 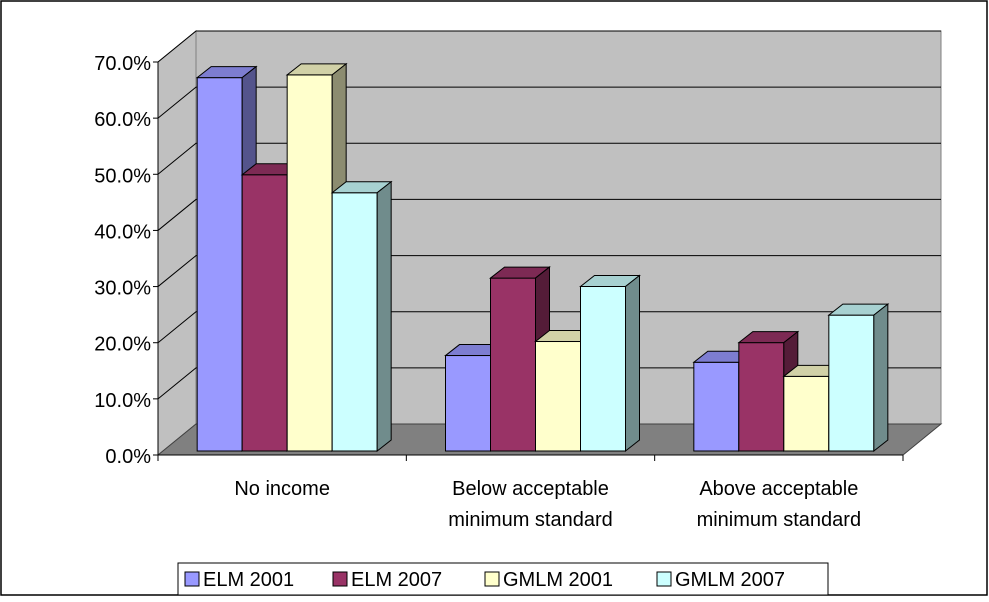 What do you see at coordinates (530, 489) in the screenshot?
I see `x-tick-label: Below acceptable` at bounding box center [530, 489].